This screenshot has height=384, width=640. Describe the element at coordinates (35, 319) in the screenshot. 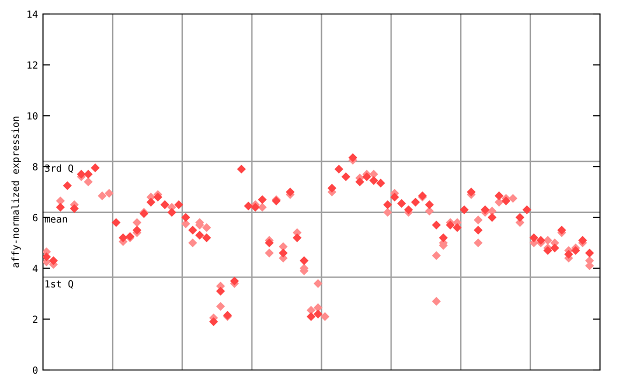

I see `y-tick-label: 2` at that location.